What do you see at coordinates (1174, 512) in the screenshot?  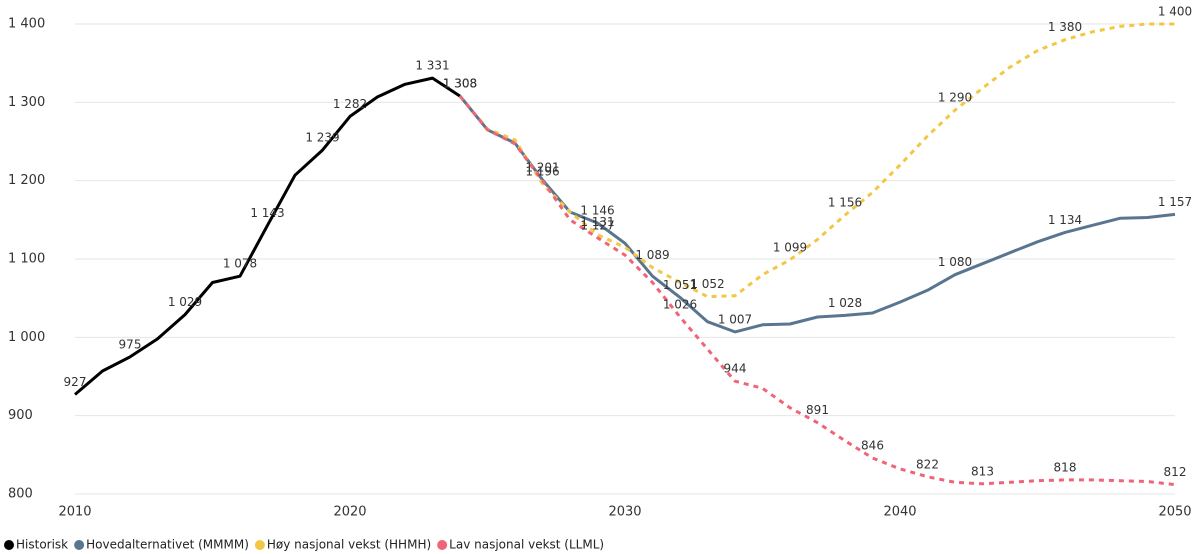 I see `x-tick-label: 2050` at bounding box center [1174, 512].